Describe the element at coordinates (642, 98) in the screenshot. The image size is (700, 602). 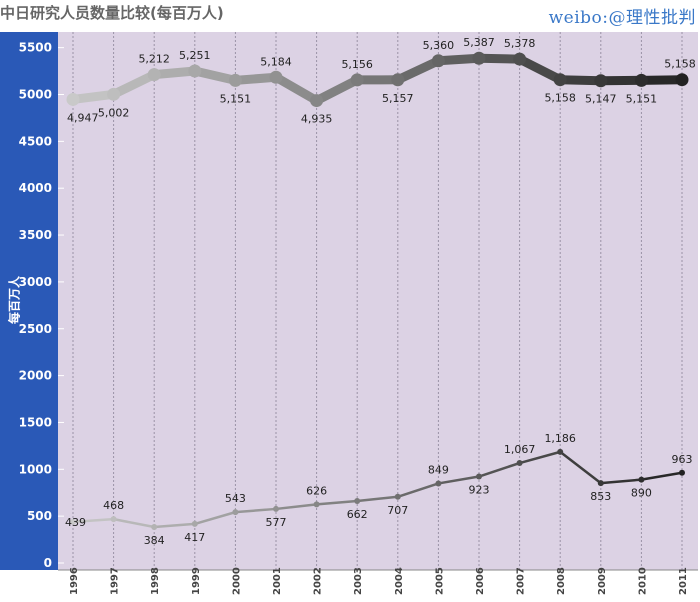
I see `series-1-data-label: 5,151` at that location.